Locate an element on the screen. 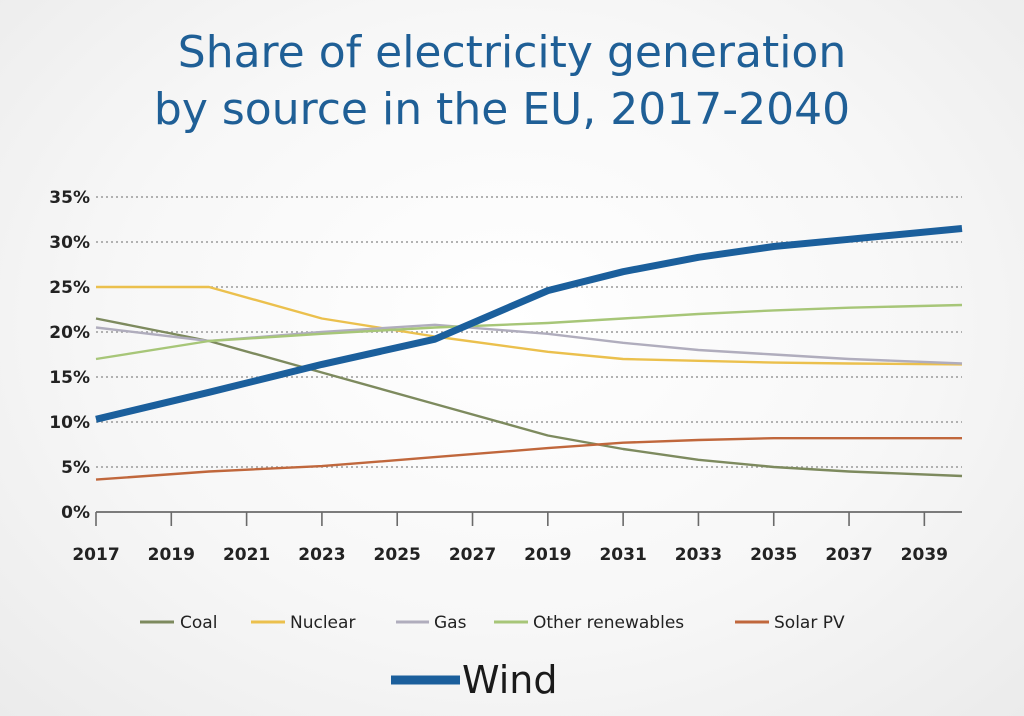 This screenshot has width=1024, height=716. legend-item-solar-pv: Solar PV is located at coordinates (790, 623).